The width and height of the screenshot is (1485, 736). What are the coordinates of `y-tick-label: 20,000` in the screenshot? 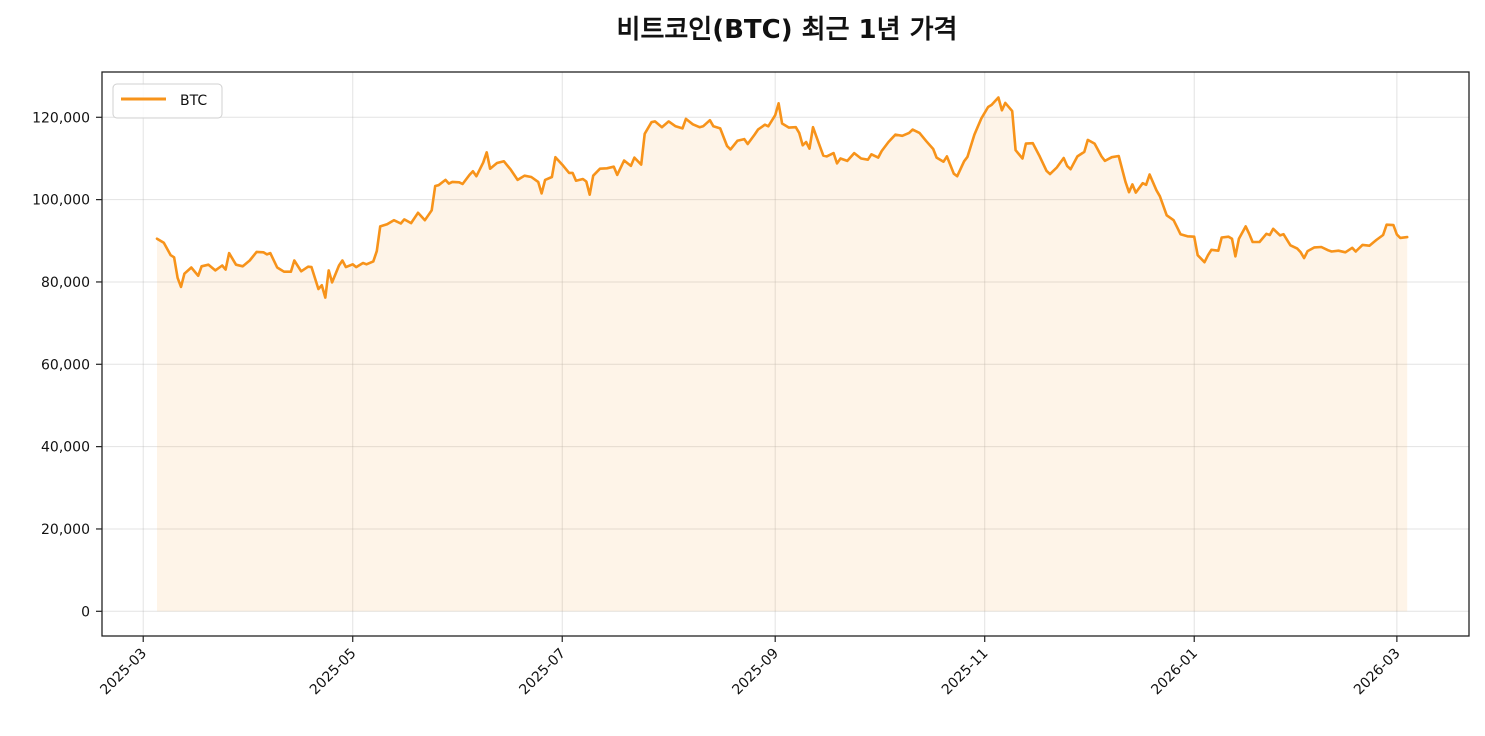 It's located at (65, 530).